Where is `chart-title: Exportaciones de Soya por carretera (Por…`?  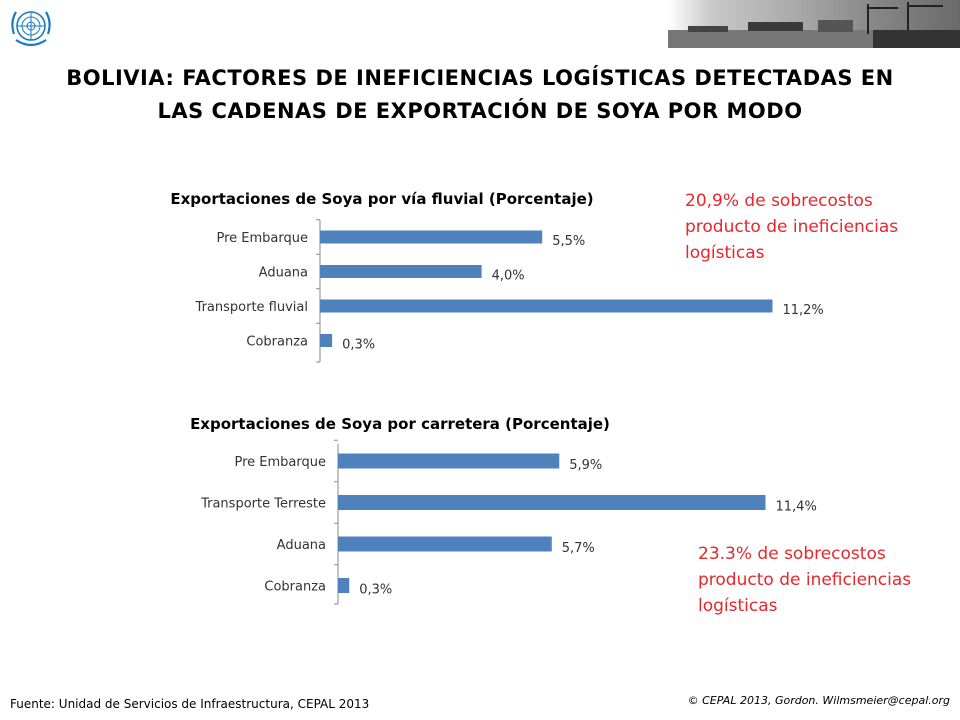
chart-title: Exportaciones de Soya por carretera (Por… is located at coordinates (400, 424).